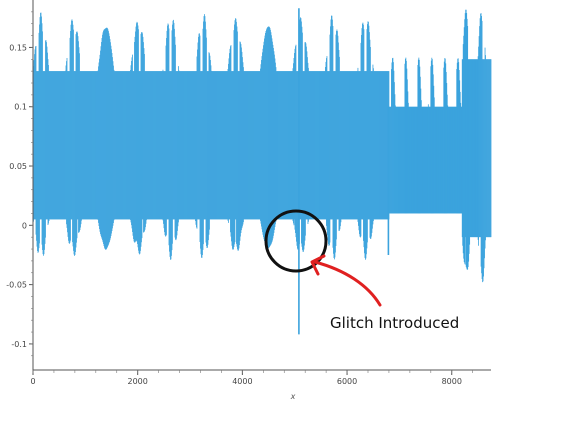  Describe the element at coordinates (32, 381) in the screenshot. I see `x-tick-label: 0` at that location.